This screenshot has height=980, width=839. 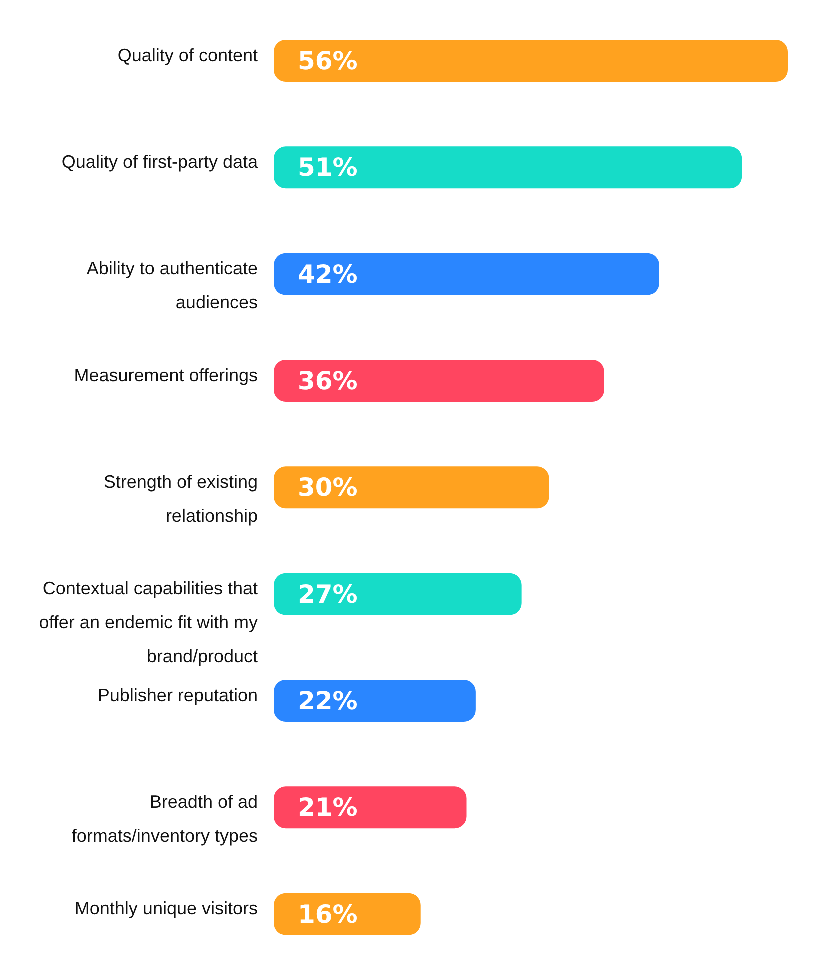 What do you see at coordinates (328, 594) in the screenshot?
I see `data-label: 27%` at bounding box center [328, 594].